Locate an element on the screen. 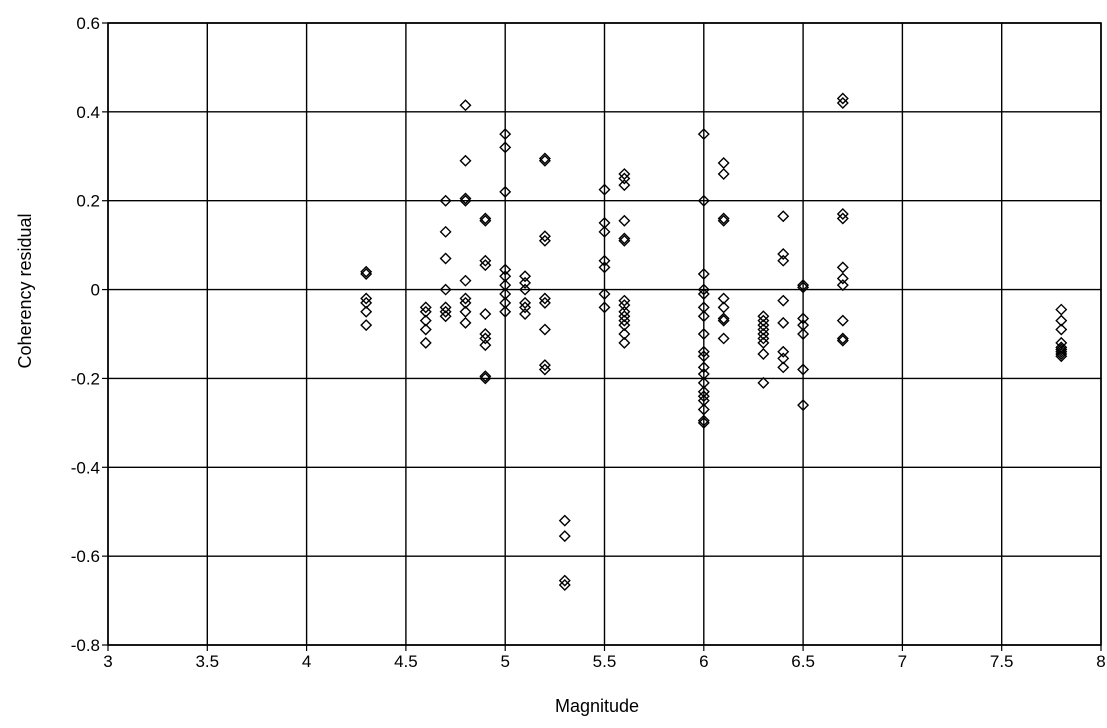 The width and height of the screenshot is (1107, 728). x-axis-ticks: 3 3.5 4 4.5 5 5.5 6 6.5 7 7.5 8 is located at coordinates (604, 658).